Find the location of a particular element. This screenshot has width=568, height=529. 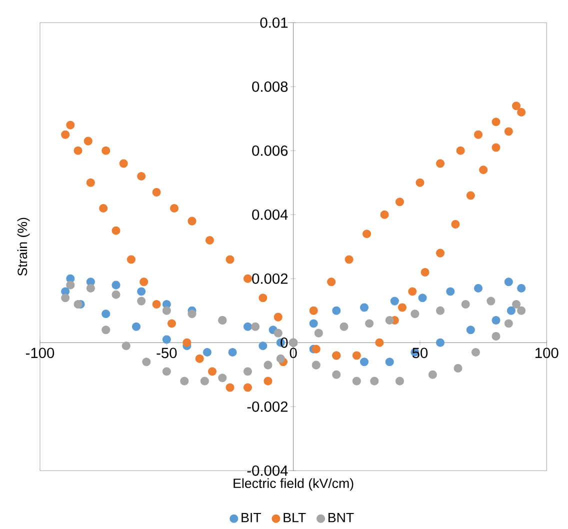

y-tick-label: 0.004 is located at coordinates (270, 214).